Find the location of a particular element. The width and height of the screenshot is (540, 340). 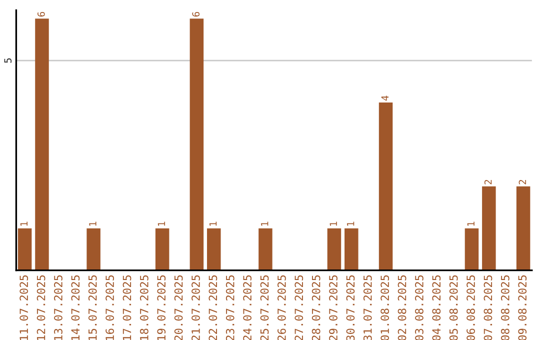

x-tick-label: 15.07.2025 is located at coordinates (92, 307).